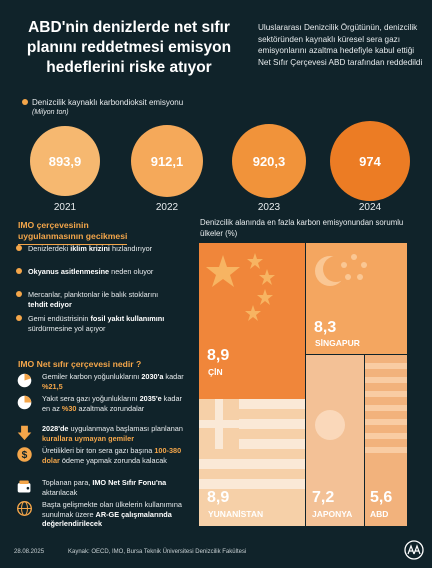 The width and height of the screenshot is (432, 568). What do you see at coordinates (131, 271) in the screenshot?
I see `item-text: neden oluyor` at bounding box center [131, 271].